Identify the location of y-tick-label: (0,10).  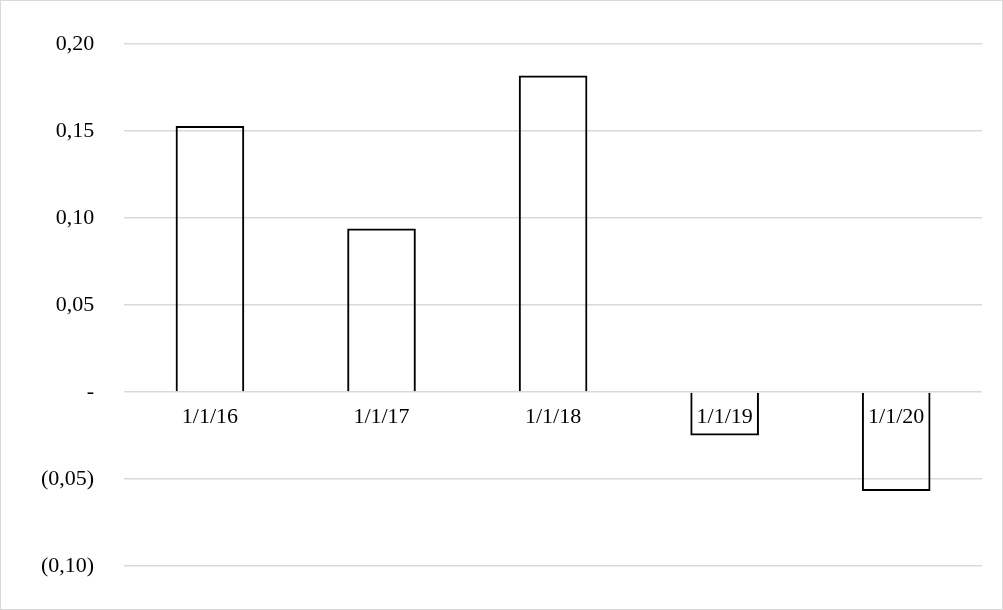
(68, 564).